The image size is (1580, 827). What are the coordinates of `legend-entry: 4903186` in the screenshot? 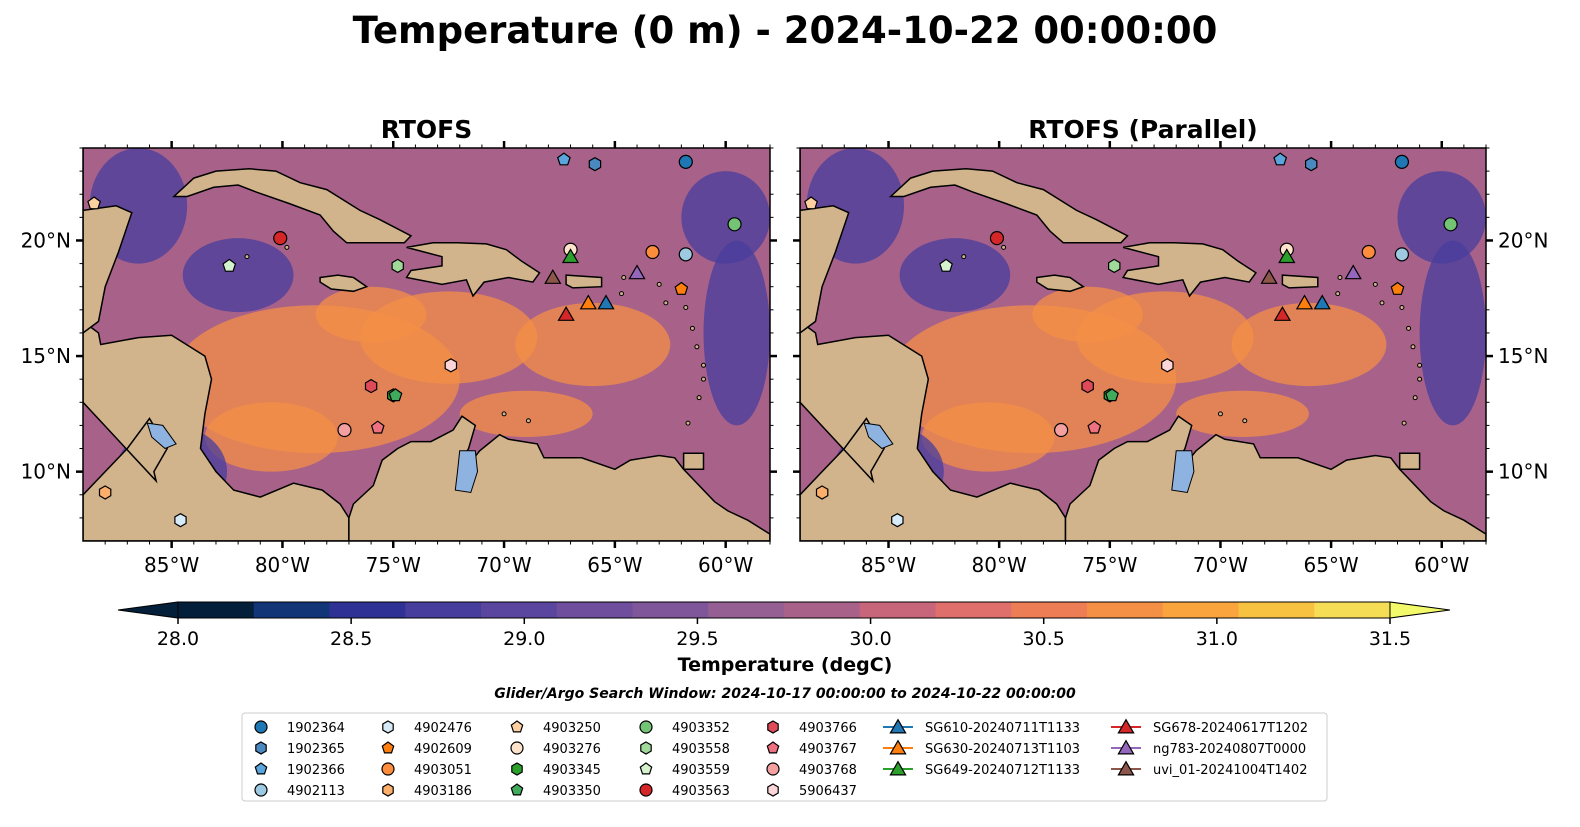 It's located at (427, 791).